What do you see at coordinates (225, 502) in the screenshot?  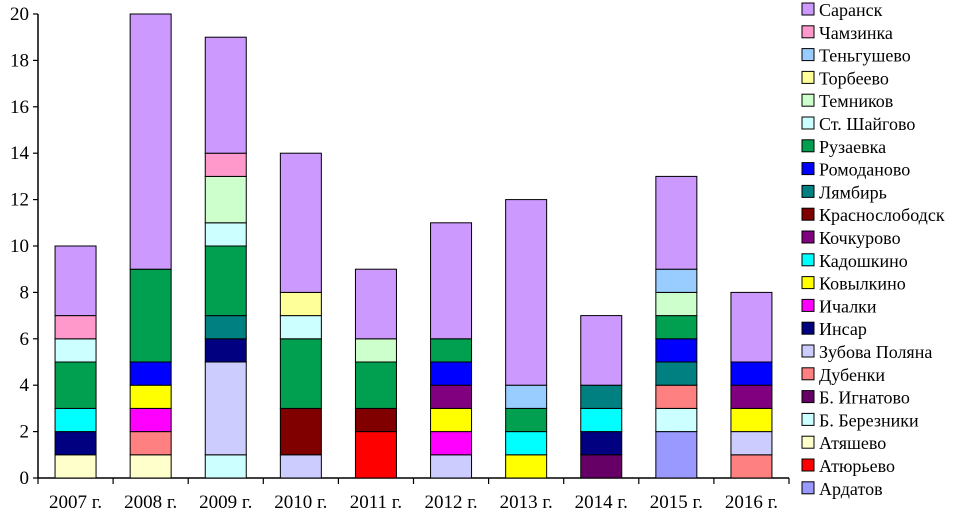 I see `x-tick-label: 2009 г.` at bounding box center [225, 502].